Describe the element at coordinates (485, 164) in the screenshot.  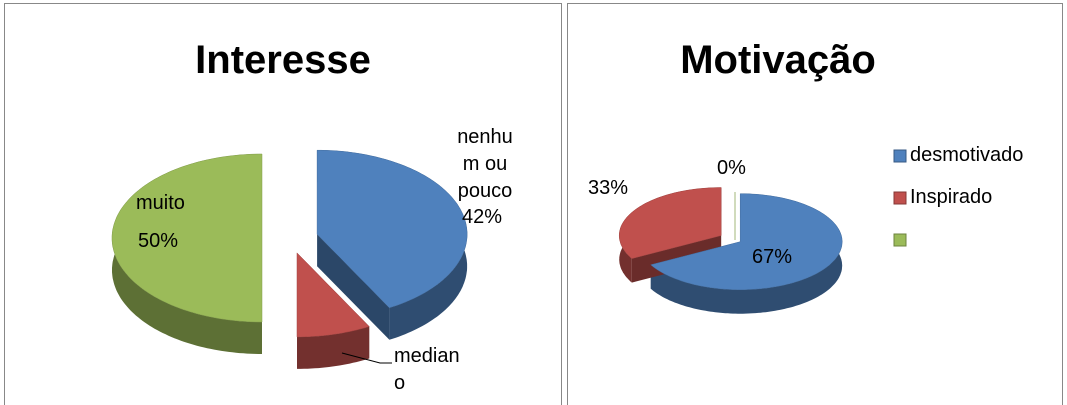
I see `data-label: nenhum ou pouco` at that location.